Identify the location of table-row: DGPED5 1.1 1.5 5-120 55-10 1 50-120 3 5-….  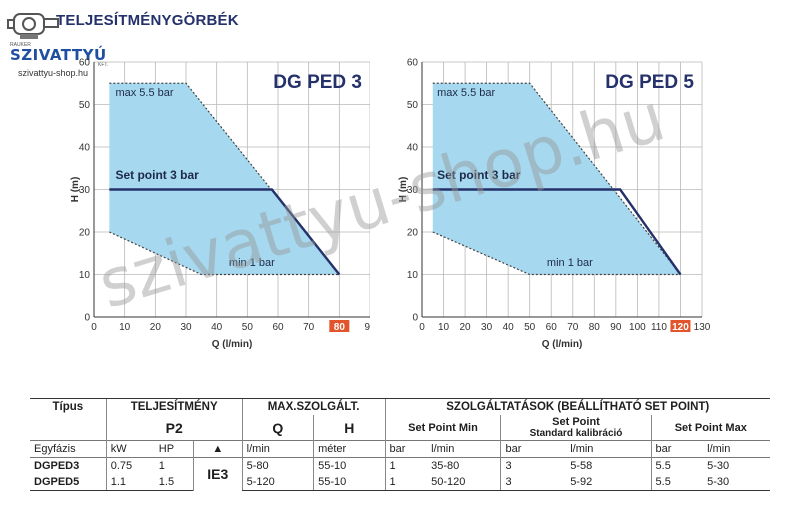
(400, 482).